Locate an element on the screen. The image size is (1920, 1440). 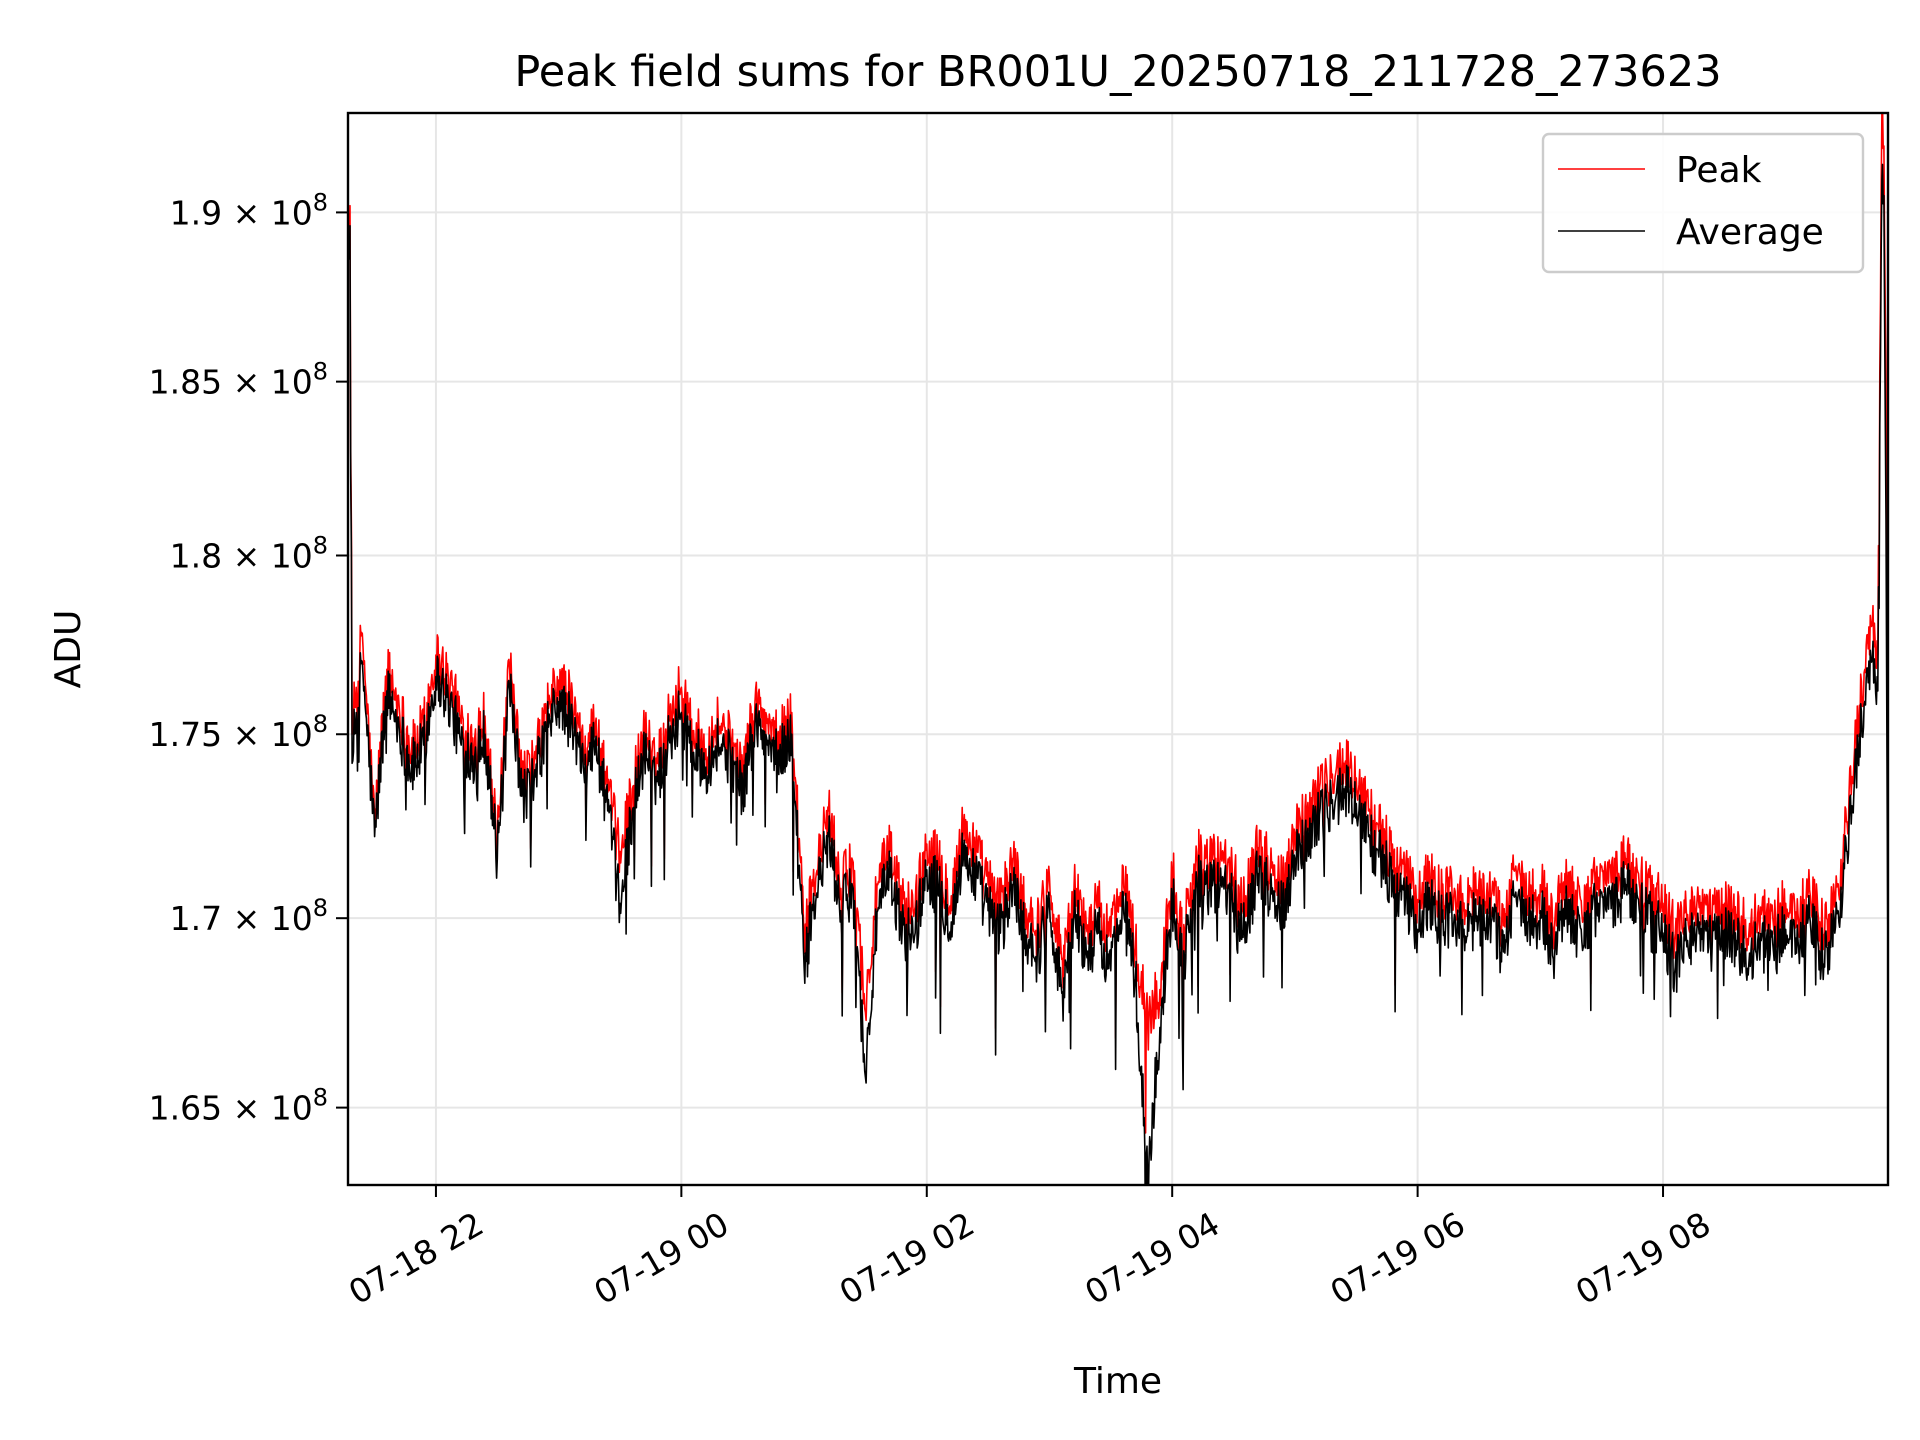
y-tick-label: 1.7 × 10⁸ is located at coordinates (249, 916).